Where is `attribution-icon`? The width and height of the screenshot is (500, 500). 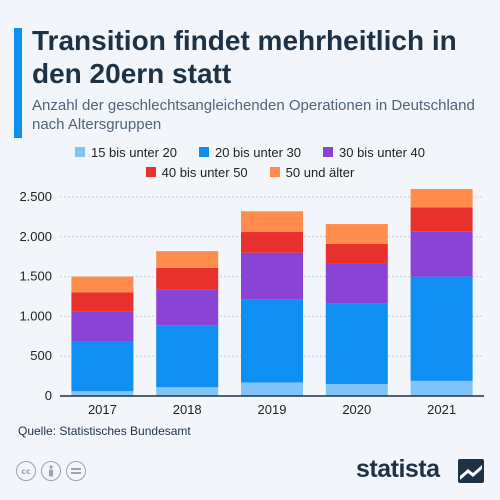 attribution-icon is located at coordinates (51, 471).